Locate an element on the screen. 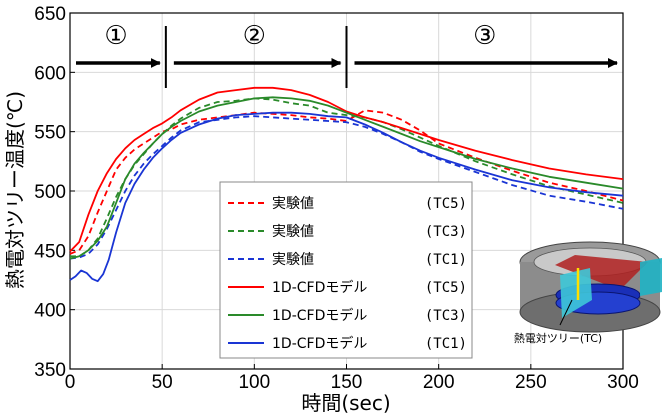 The image size is (672, 420). x-tick-label: 50 is located at coordinates (162, 382).